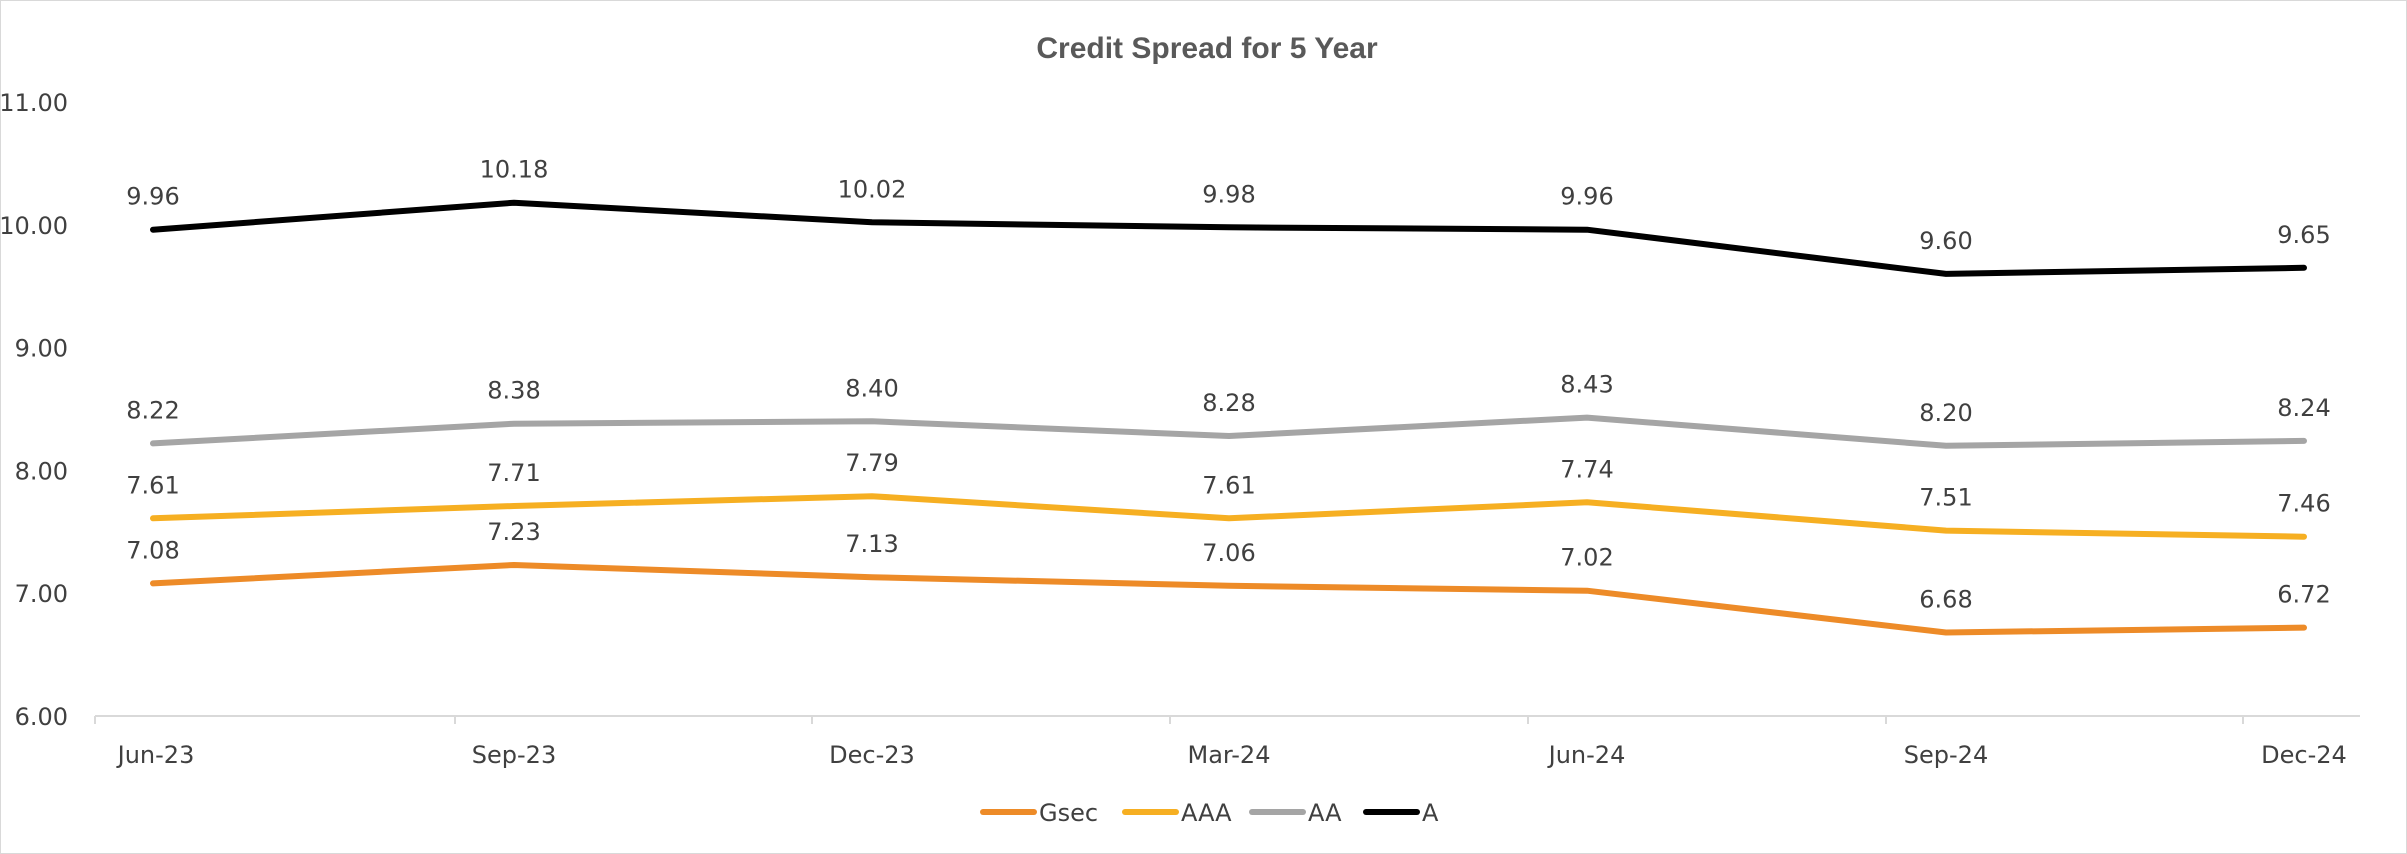  What do you see at coordinates (514, 755) in the screenshot?
I see `x-tick-label: Sep-23` at bounding box center [514, 755].